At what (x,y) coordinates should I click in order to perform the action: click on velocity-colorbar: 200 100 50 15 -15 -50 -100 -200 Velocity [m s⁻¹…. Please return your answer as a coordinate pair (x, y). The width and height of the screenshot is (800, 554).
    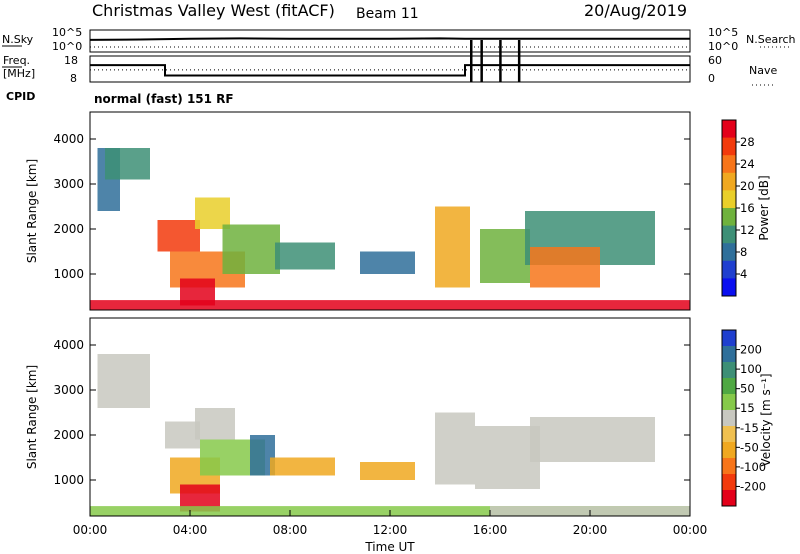
    Looking at the image, I should click on (747, 418).